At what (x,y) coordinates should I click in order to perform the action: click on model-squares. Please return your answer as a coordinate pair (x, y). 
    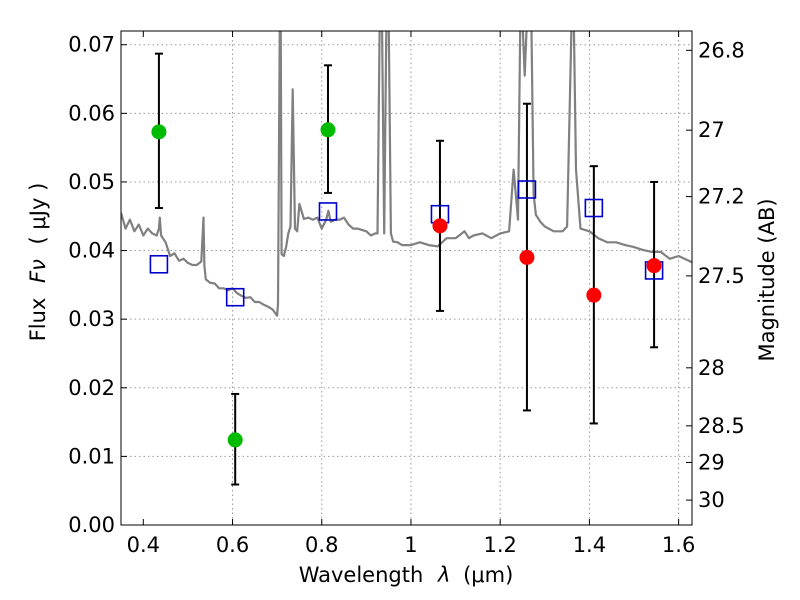
    Looking at the image, I should click on (406, 243).